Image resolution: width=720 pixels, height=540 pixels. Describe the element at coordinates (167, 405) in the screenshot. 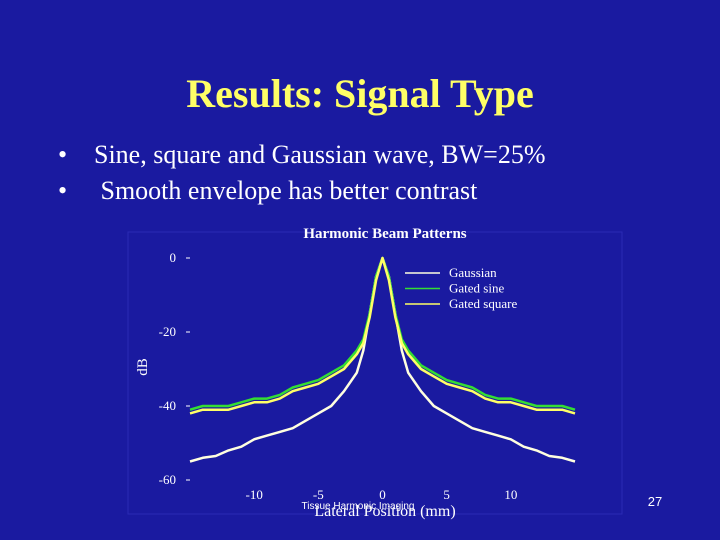

I see `y-tick-label: -40` at that location.